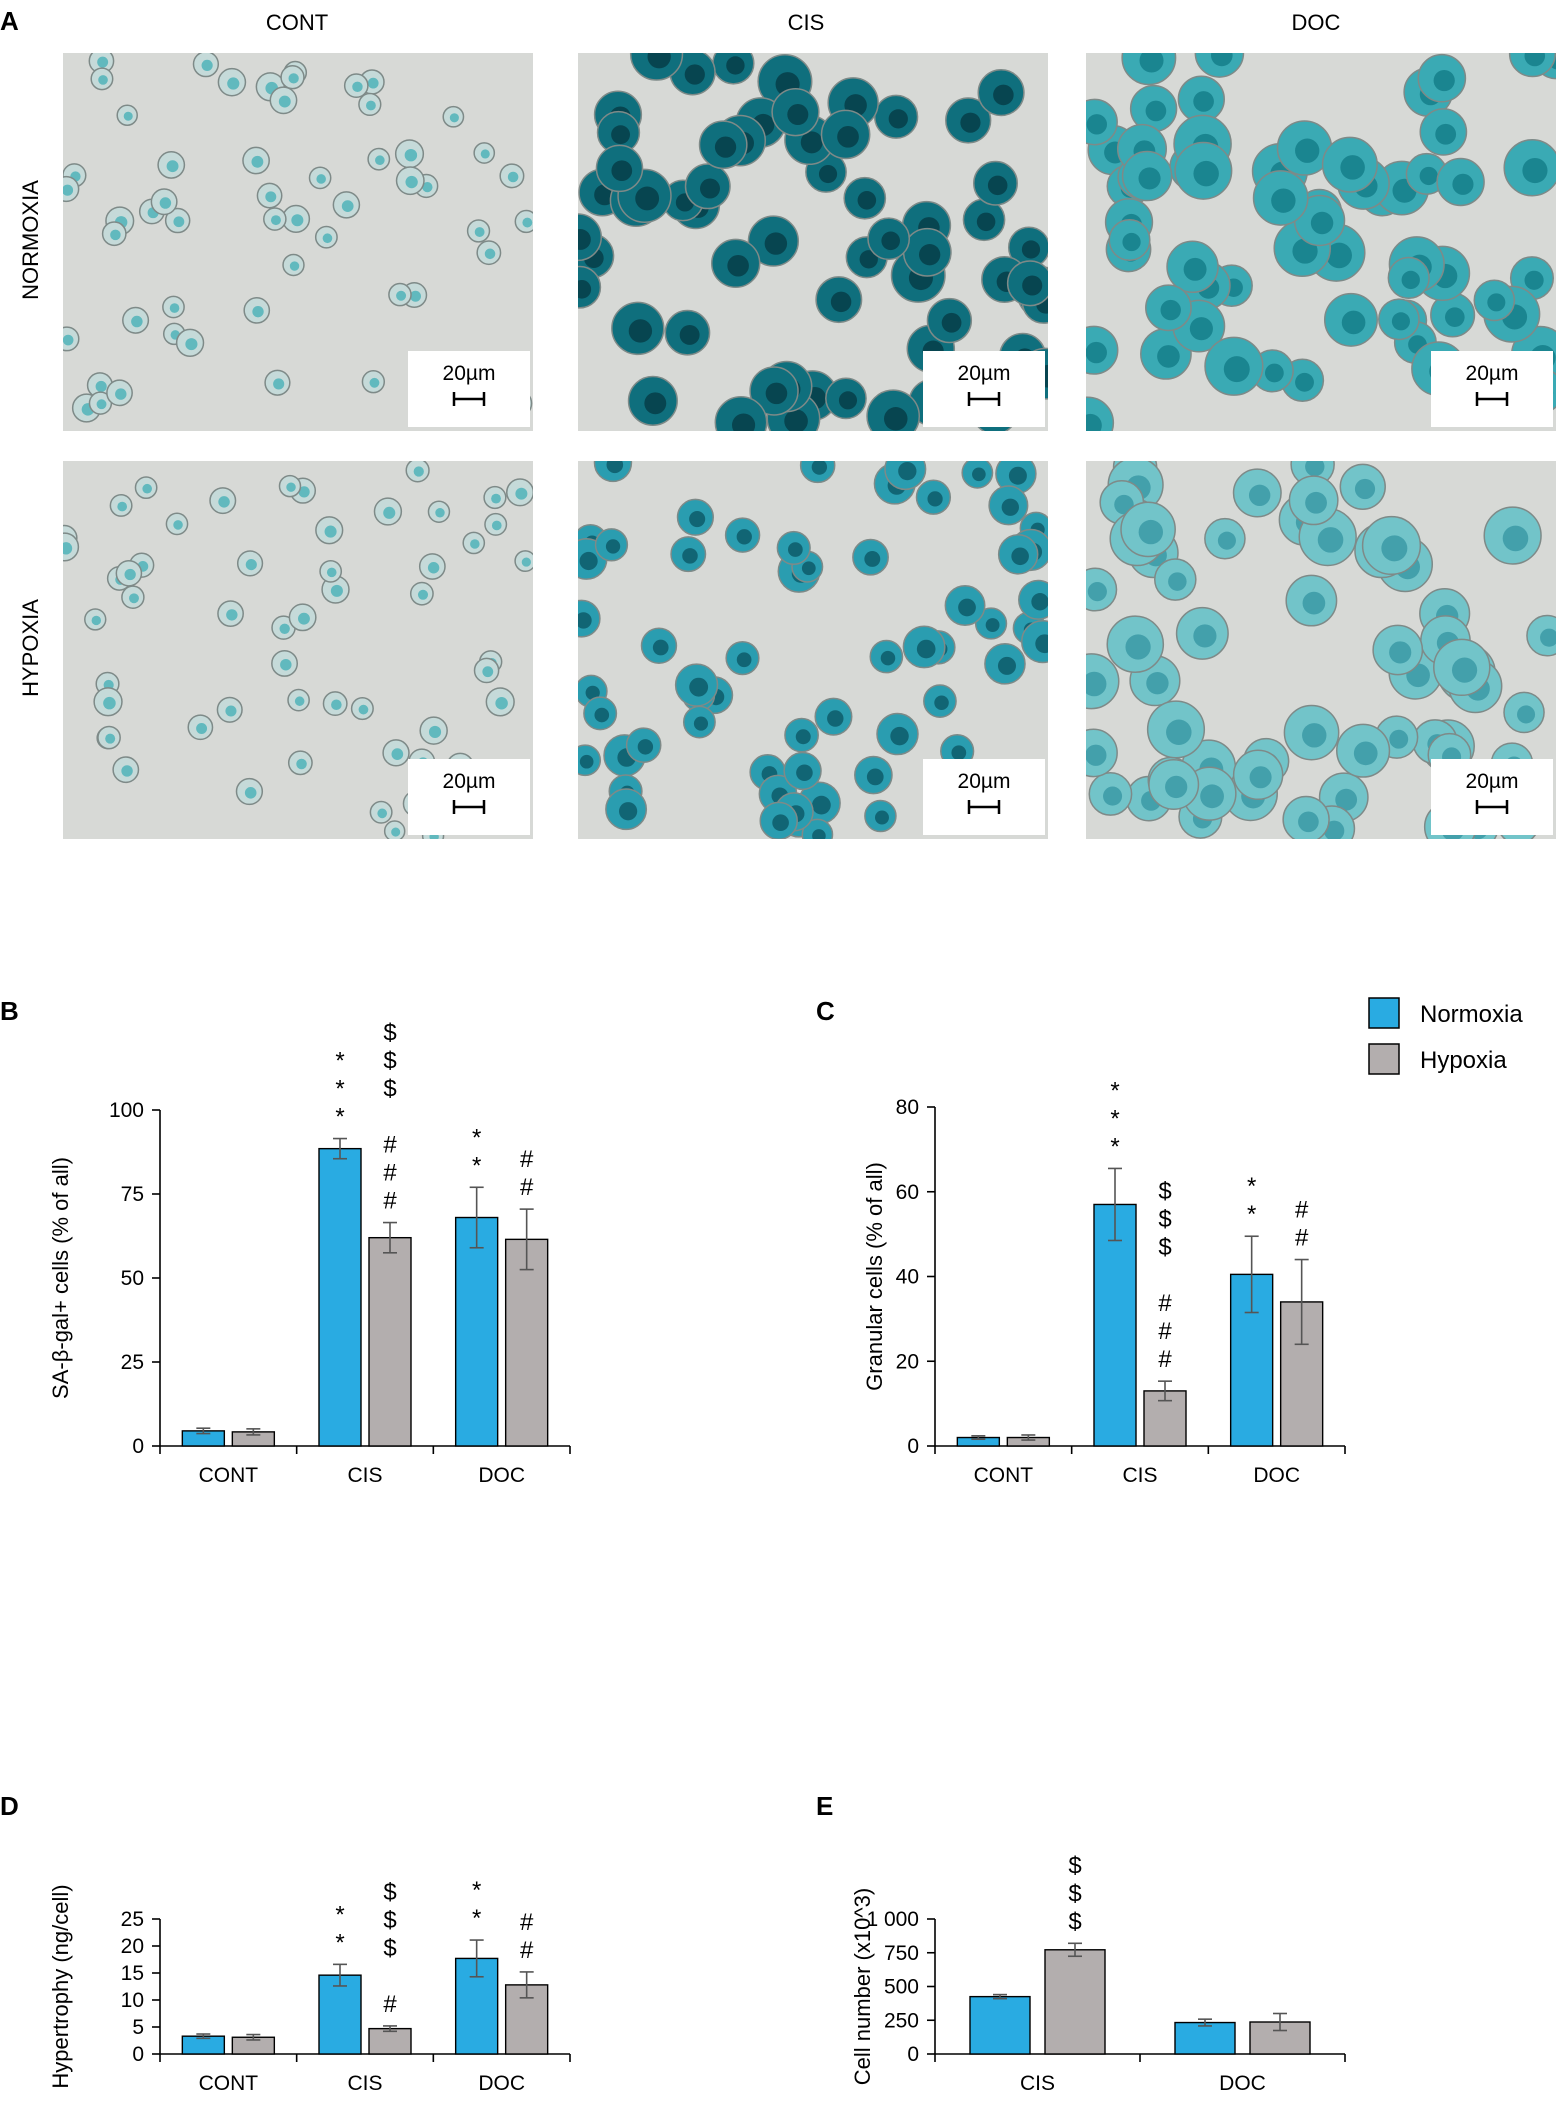 The image size is (1556, 2102). I want to click on y-tick-label: 1 000, so click(892, 1919).